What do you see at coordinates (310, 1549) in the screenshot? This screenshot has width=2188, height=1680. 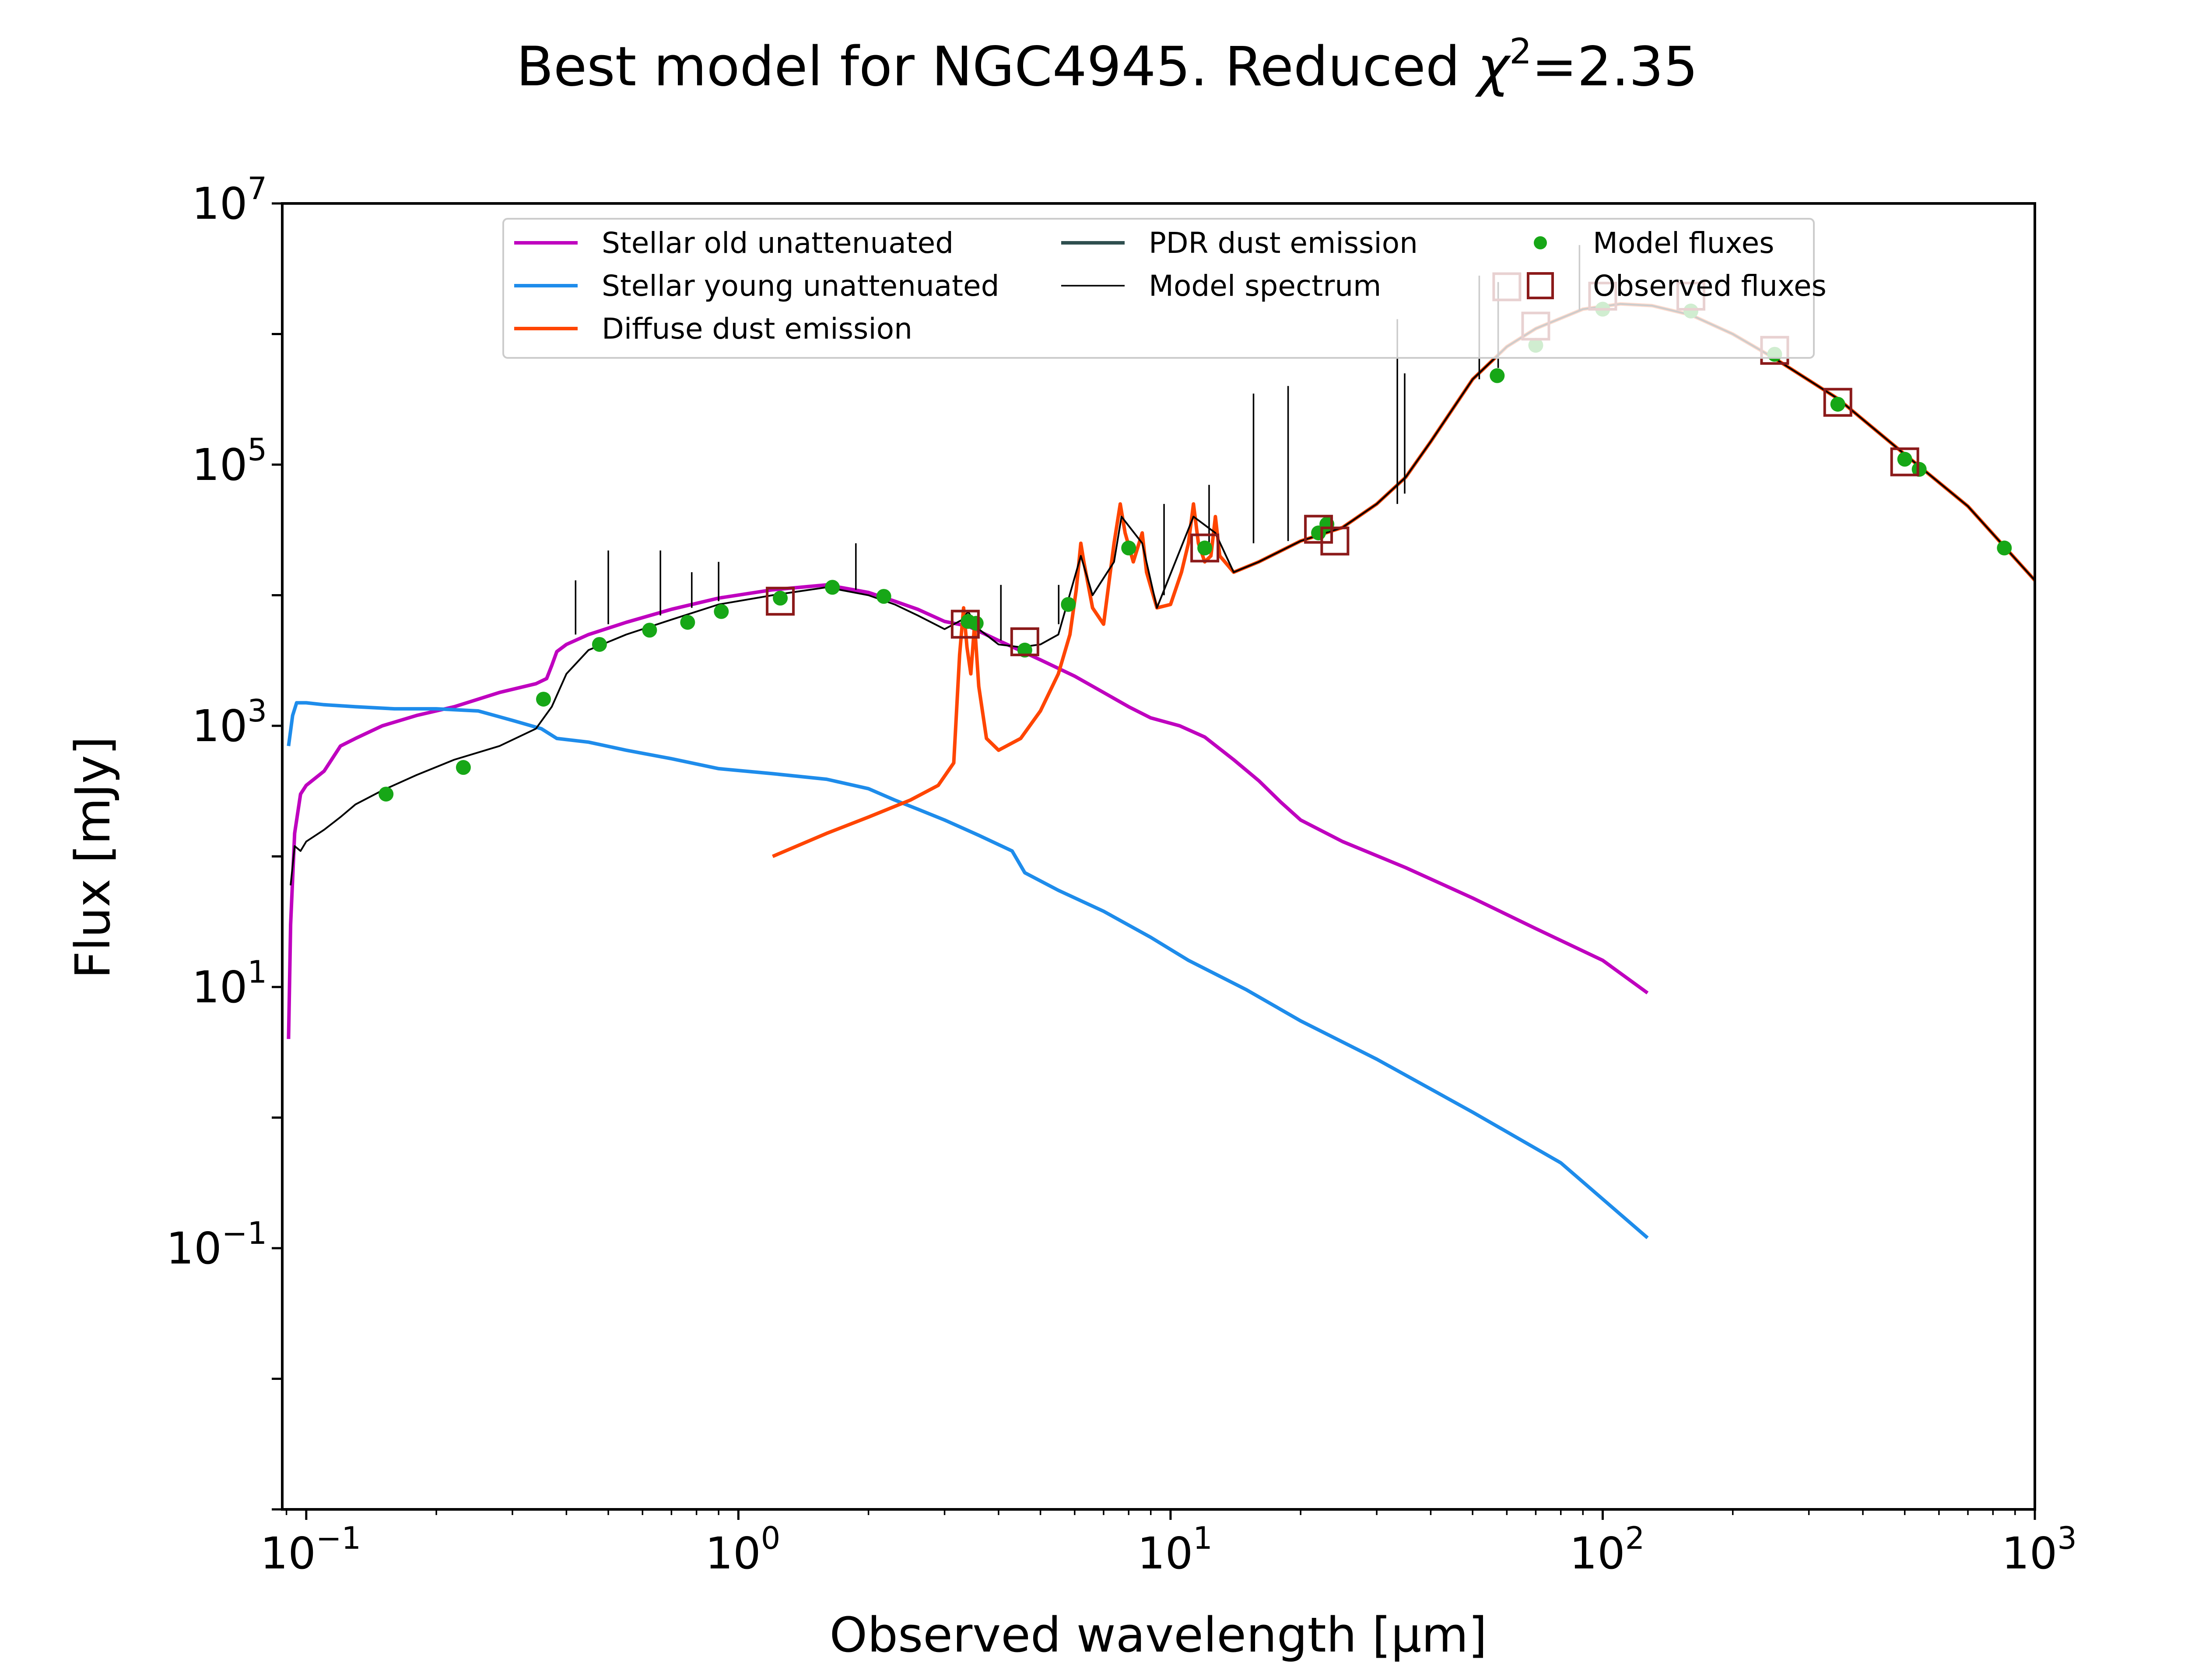 I see `x-tick-label-0: 10⁻¹` at bounding box center [310, 1549].